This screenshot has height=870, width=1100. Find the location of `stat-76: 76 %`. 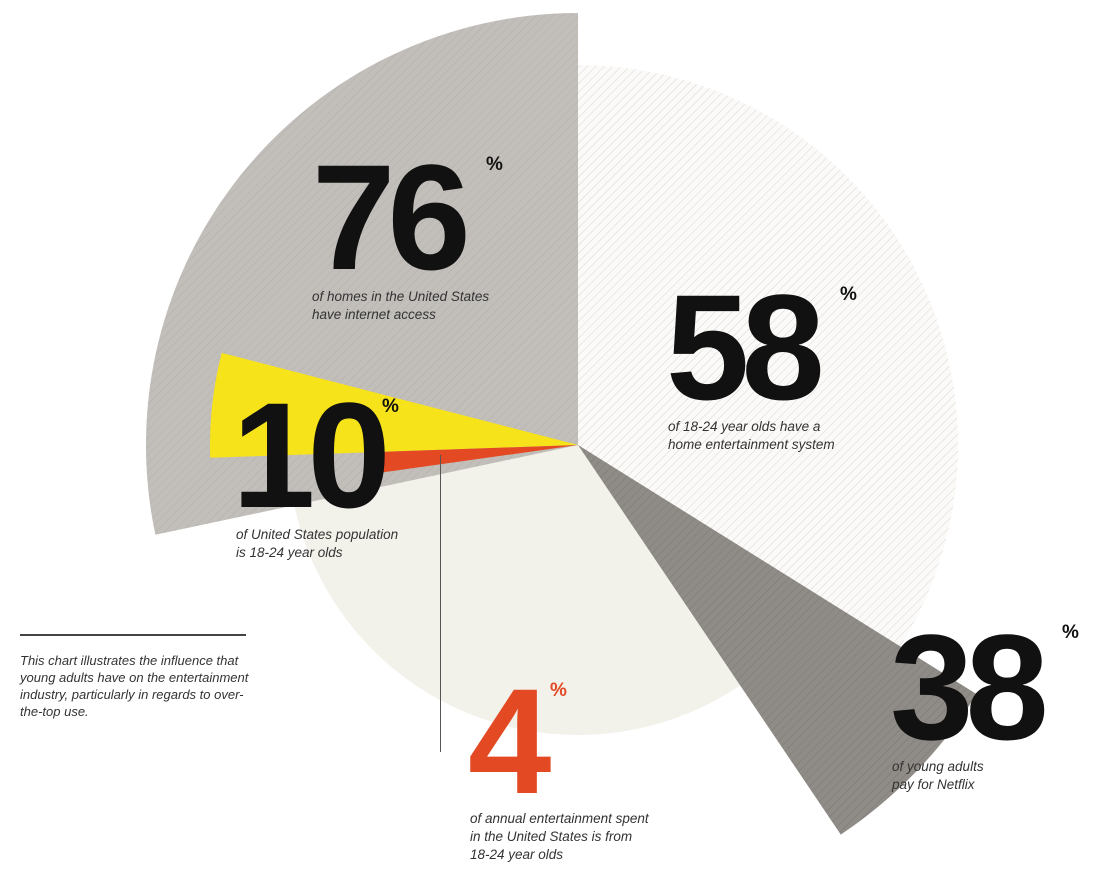

stat-76: 76 % is located at coordinates (407, 217).